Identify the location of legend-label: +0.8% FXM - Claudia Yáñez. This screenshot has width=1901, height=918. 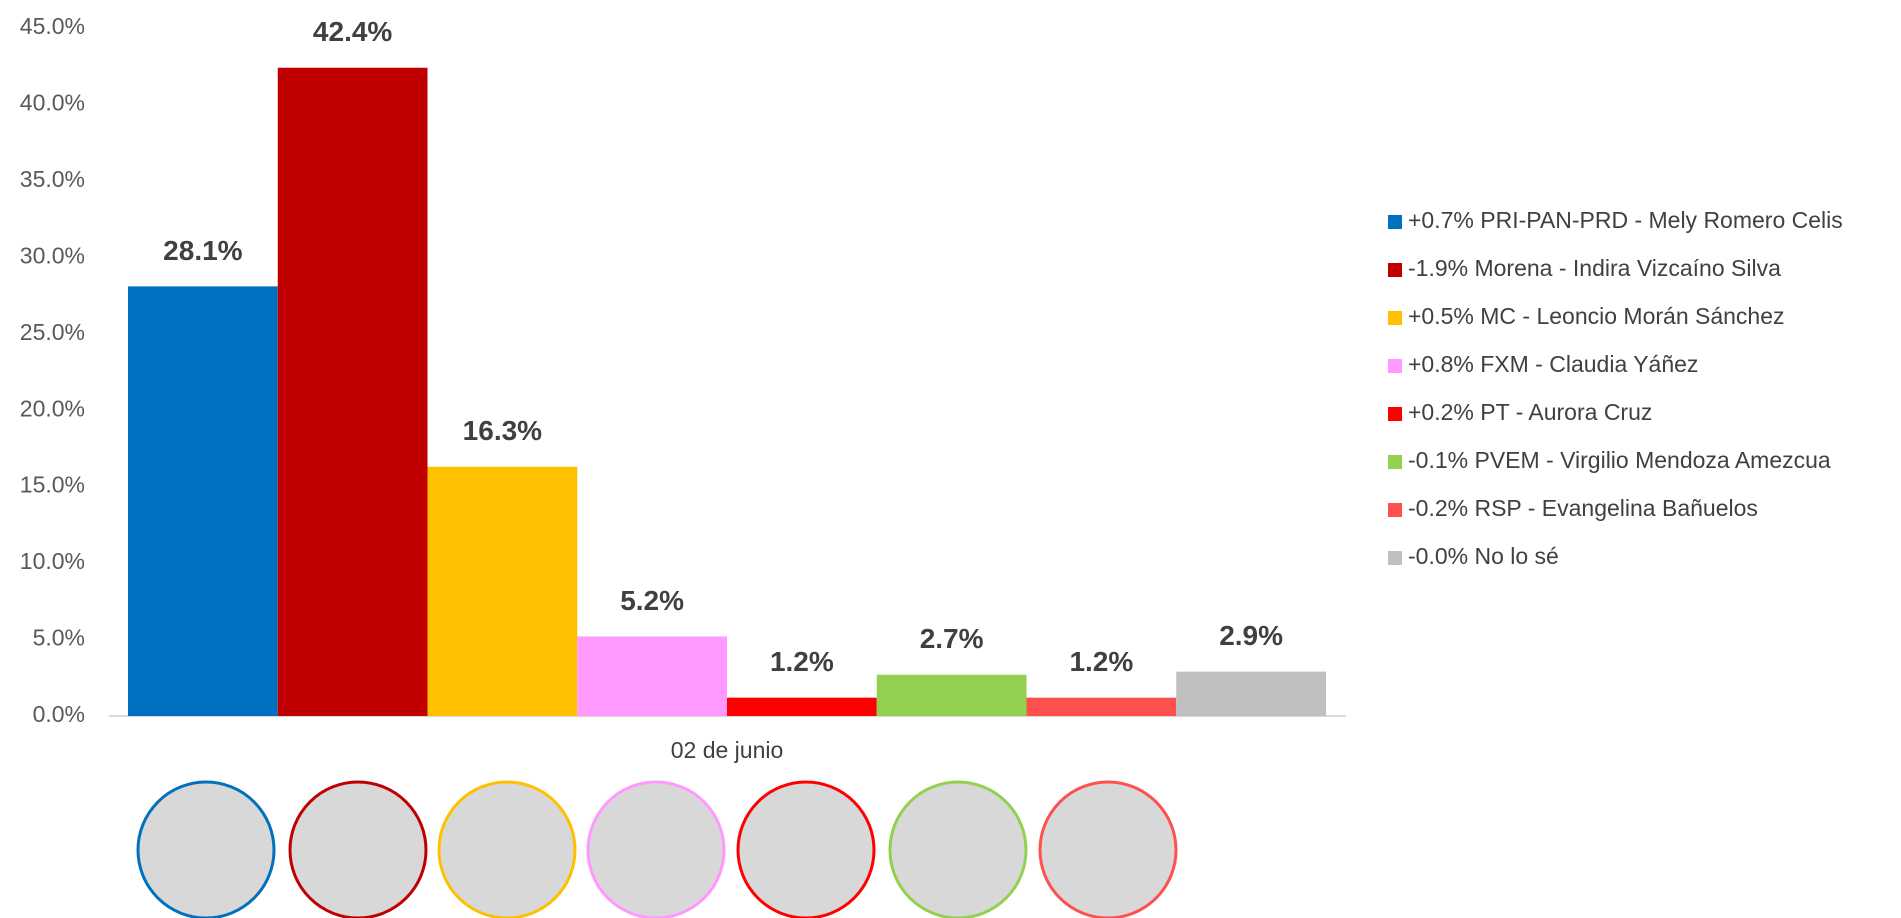
(1553, 364).